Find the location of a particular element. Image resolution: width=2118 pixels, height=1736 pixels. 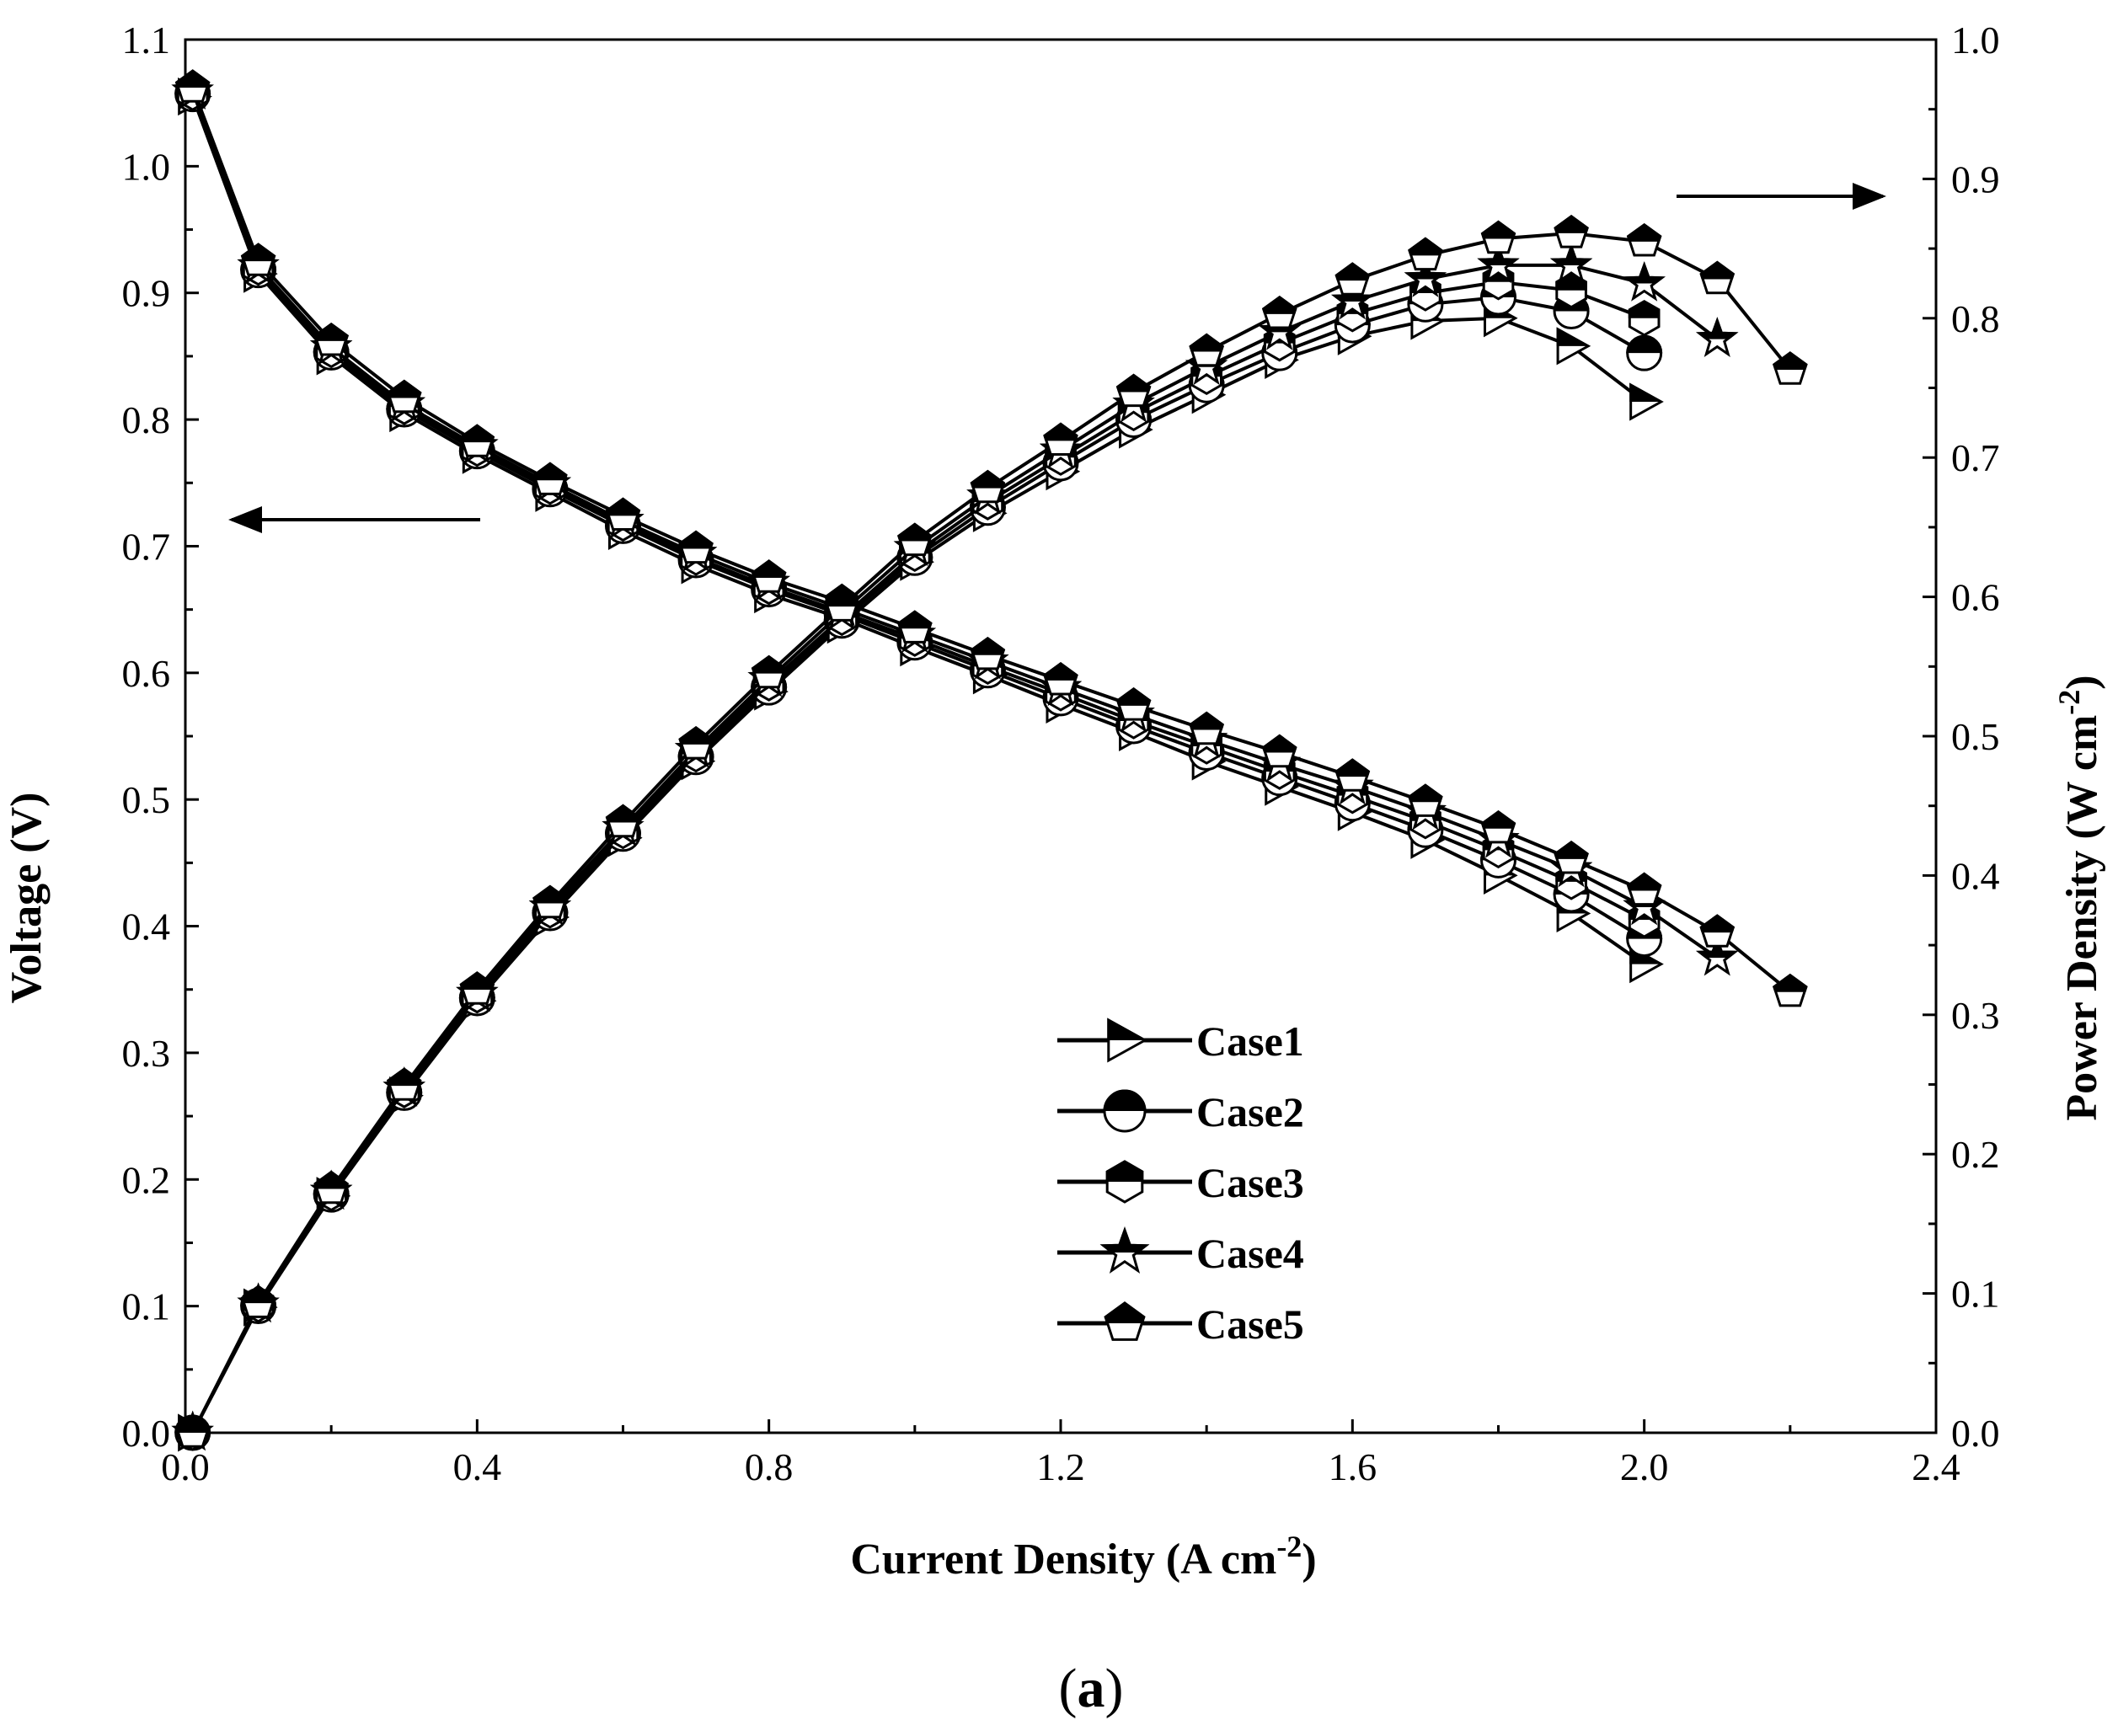

y-left-tick-label: 0.3 is located at coordinates (146, 1053).